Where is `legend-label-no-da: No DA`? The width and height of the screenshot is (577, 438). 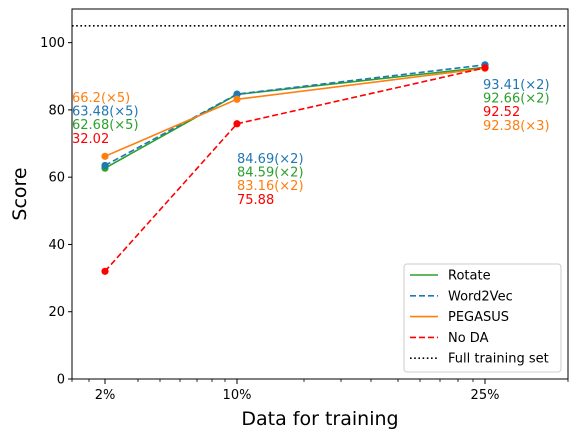
legend-label-no-da: No DA is located at coordinates (468, 338).